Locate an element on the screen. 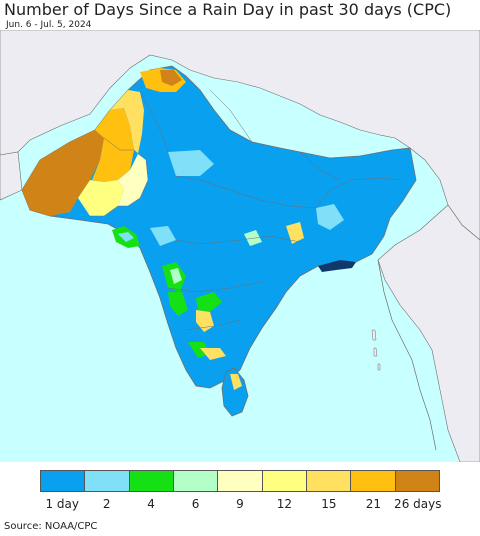  legend-label: 21 is located at coordinates (373, 504).